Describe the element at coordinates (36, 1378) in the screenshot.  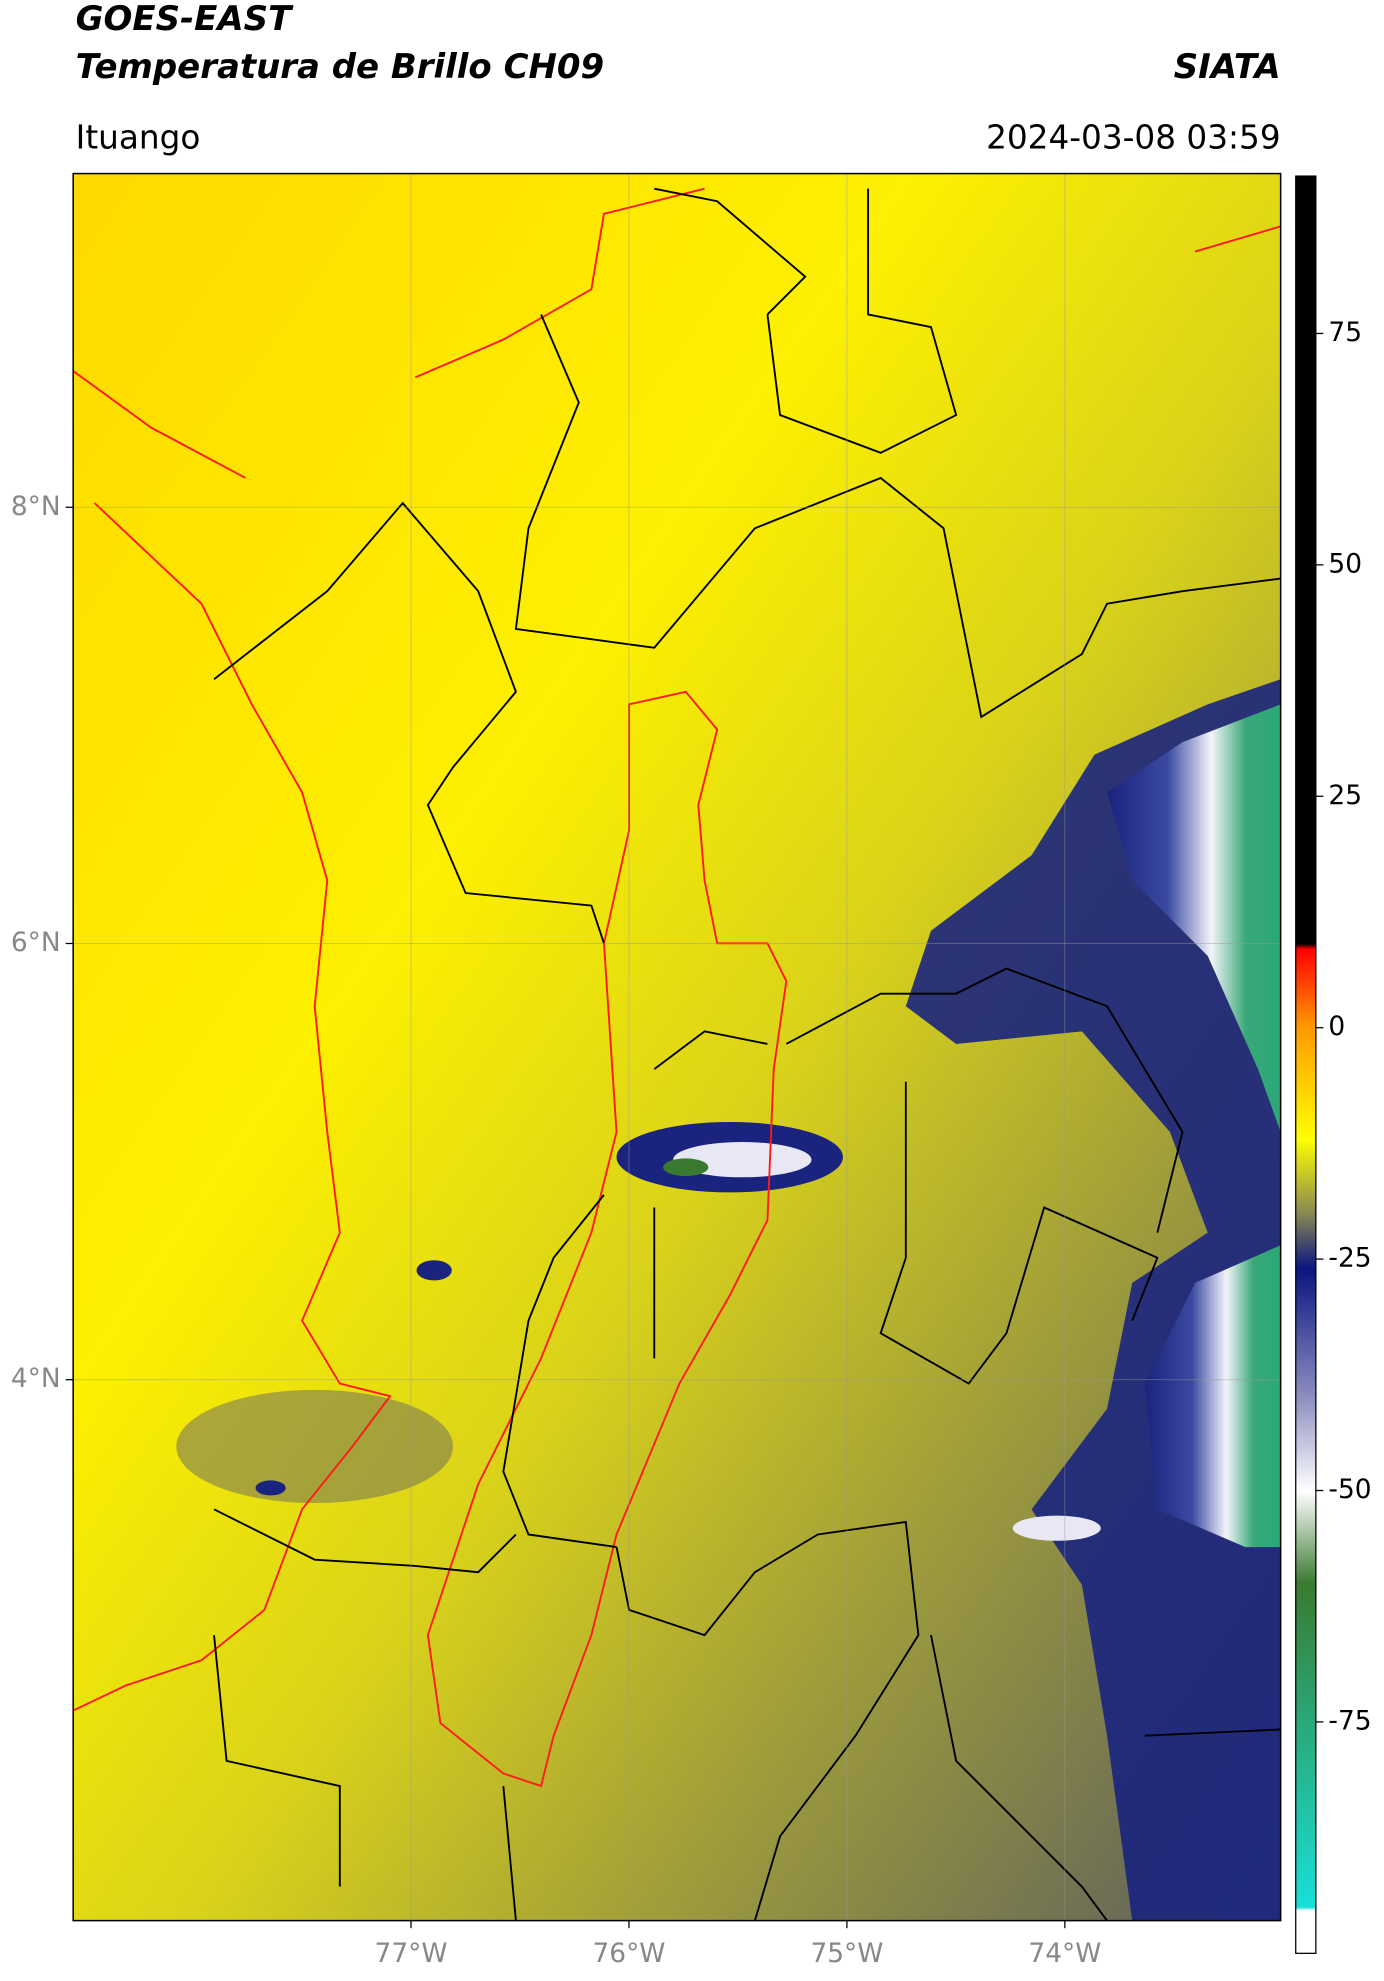
I see `y-tick-label: 4°N` at that location.